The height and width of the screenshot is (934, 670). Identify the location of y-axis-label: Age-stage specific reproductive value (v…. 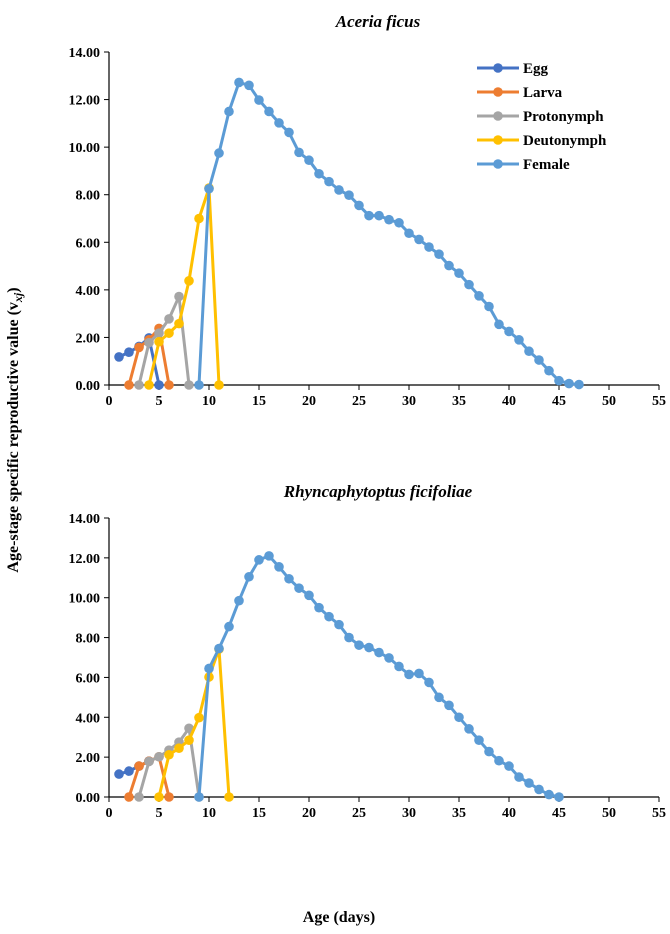
(15, 429).